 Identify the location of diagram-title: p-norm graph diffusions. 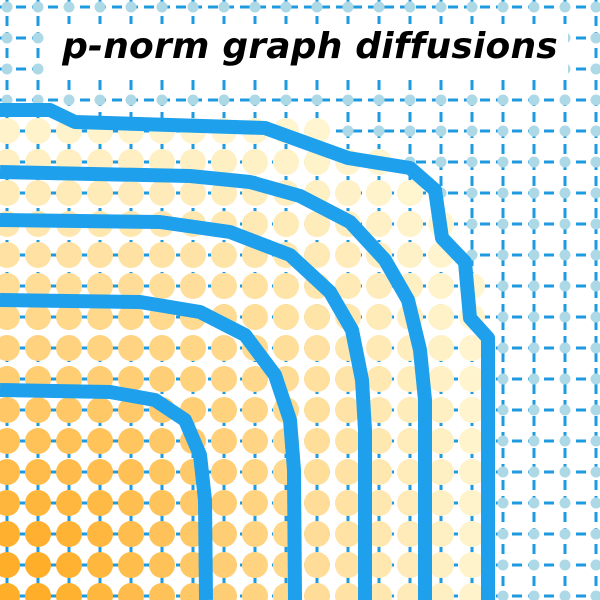
(310, 46).